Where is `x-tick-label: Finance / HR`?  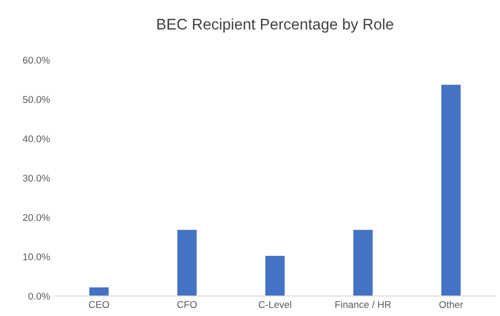 x-tick-label: Finance / HR is located at coordinates (363, 304).